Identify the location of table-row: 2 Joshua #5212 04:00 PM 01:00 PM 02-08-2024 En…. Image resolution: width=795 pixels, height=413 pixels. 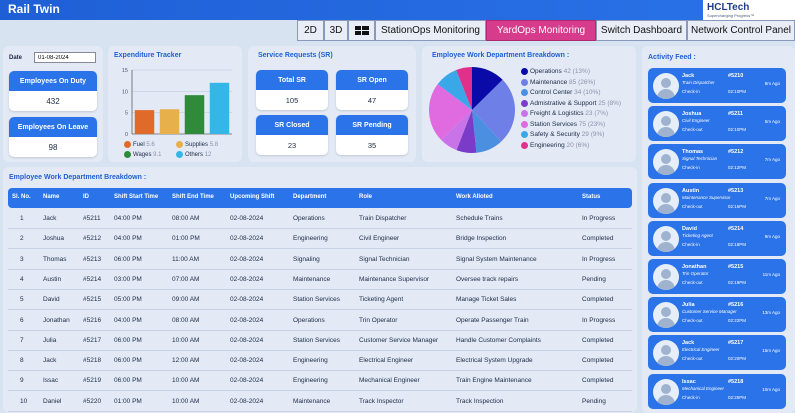
(320, 239).